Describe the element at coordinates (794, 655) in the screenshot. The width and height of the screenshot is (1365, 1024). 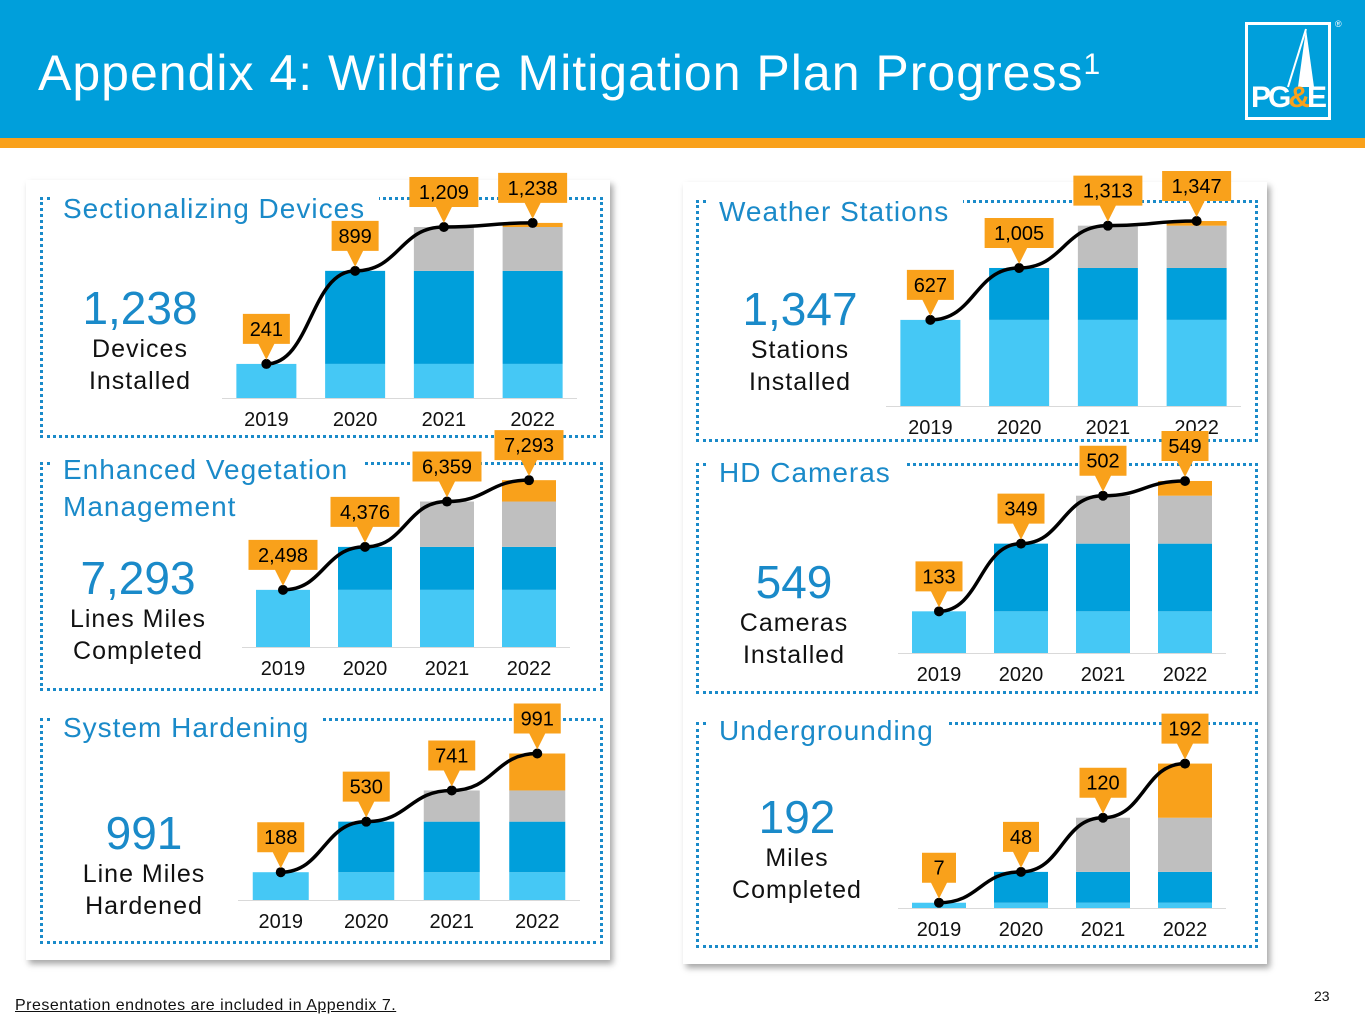
I see `stat-label-line2: Installed` at that location.